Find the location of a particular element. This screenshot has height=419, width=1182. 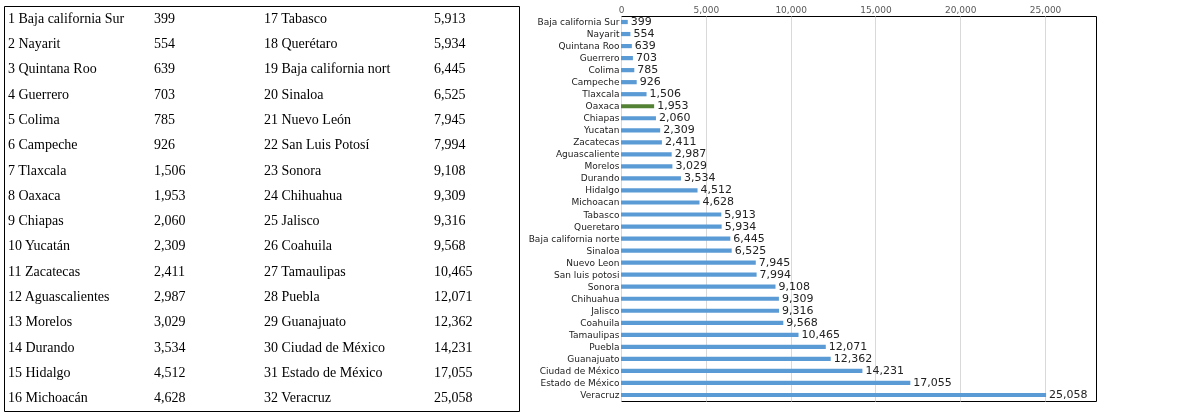

data-label: 554 is located at coordinates (644, 34).